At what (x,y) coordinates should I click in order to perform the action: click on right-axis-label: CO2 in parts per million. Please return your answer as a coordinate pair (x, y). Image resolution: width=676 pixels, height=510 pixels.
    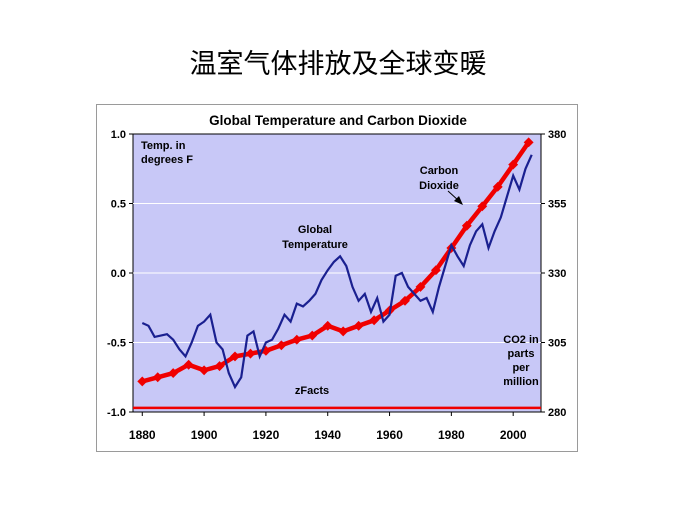
    Looking at the image, I should click on (521, 361).